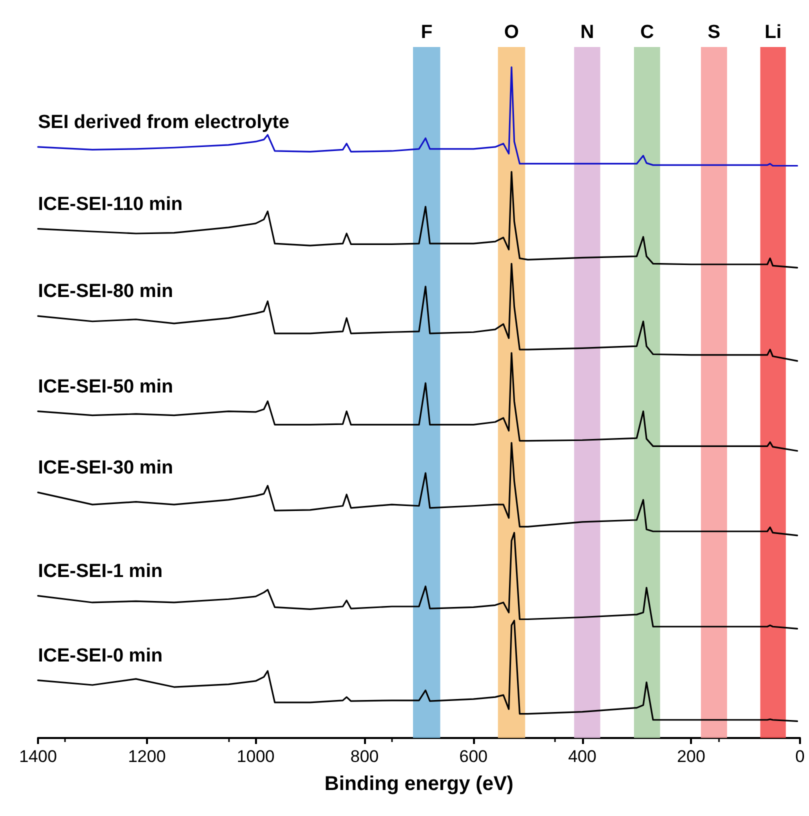  Describe the element at coordinates (106, 467) in the screenshot. I see `series-label: ICE-SEI-30 min` at that location.